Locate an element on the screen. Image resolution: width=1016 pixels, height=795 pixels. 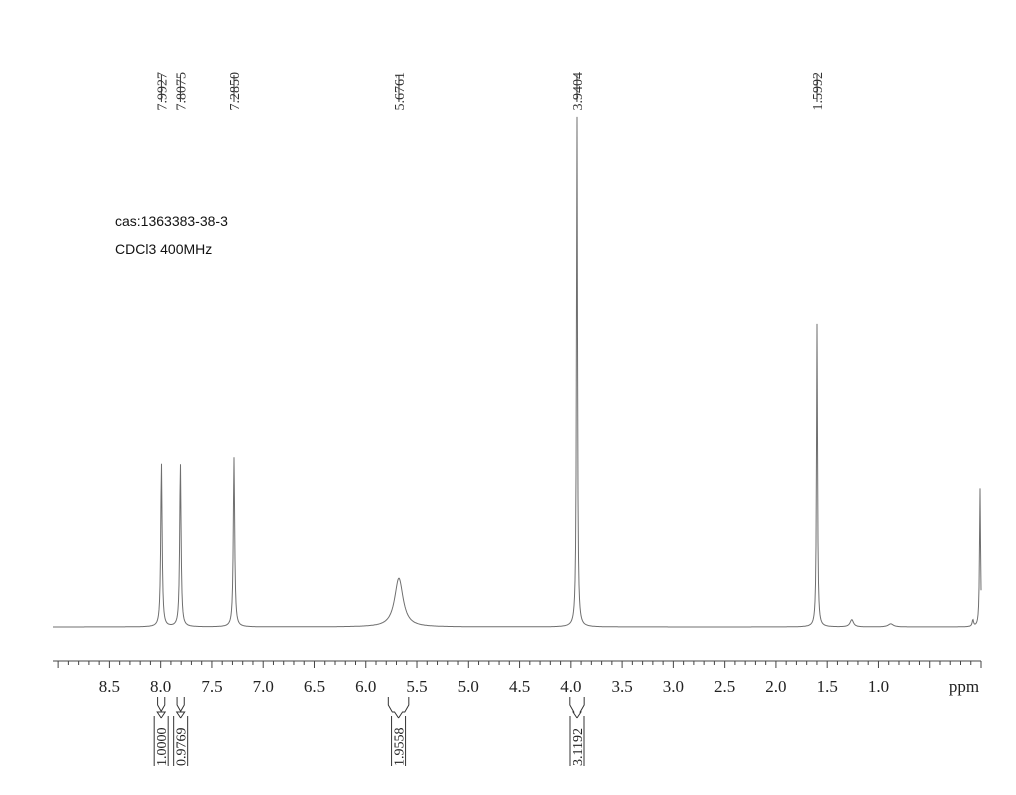
x-axis-tick-label: 1.5 is located at coordinates (827, 686).